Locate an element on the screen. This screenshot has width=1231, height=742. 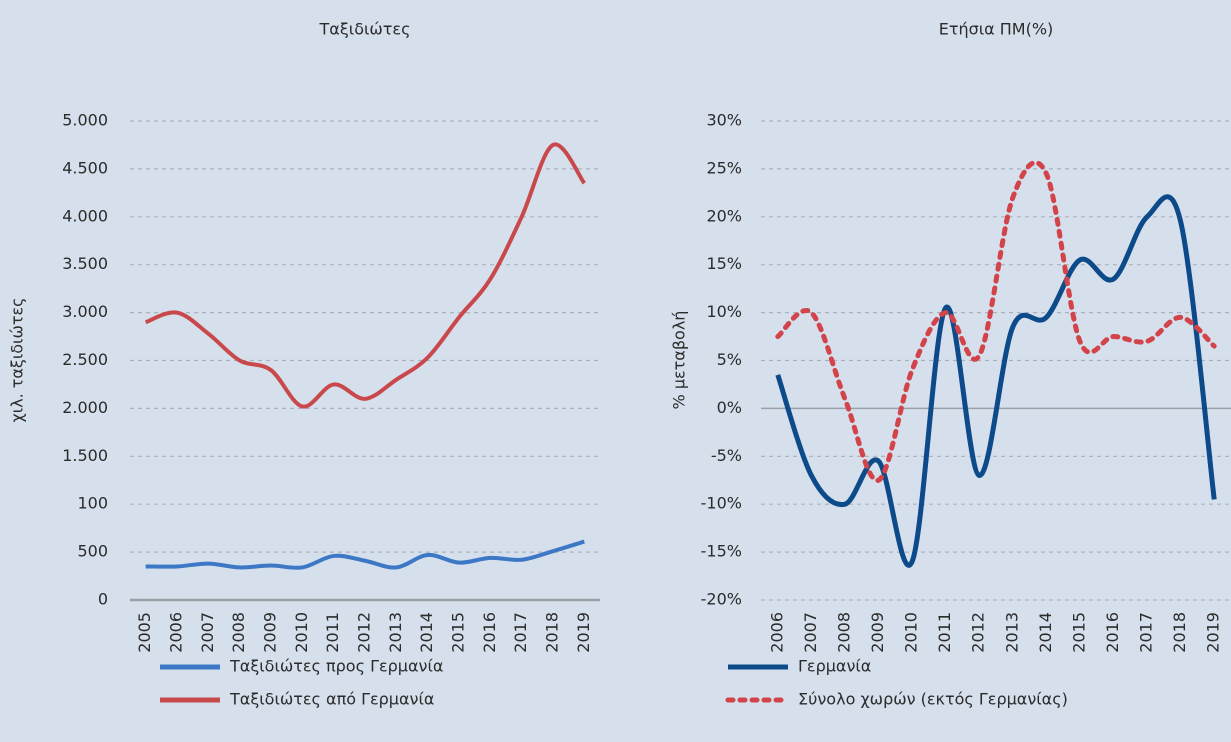
y-tick-label: 3.000 is located at coordinates (85, 311).